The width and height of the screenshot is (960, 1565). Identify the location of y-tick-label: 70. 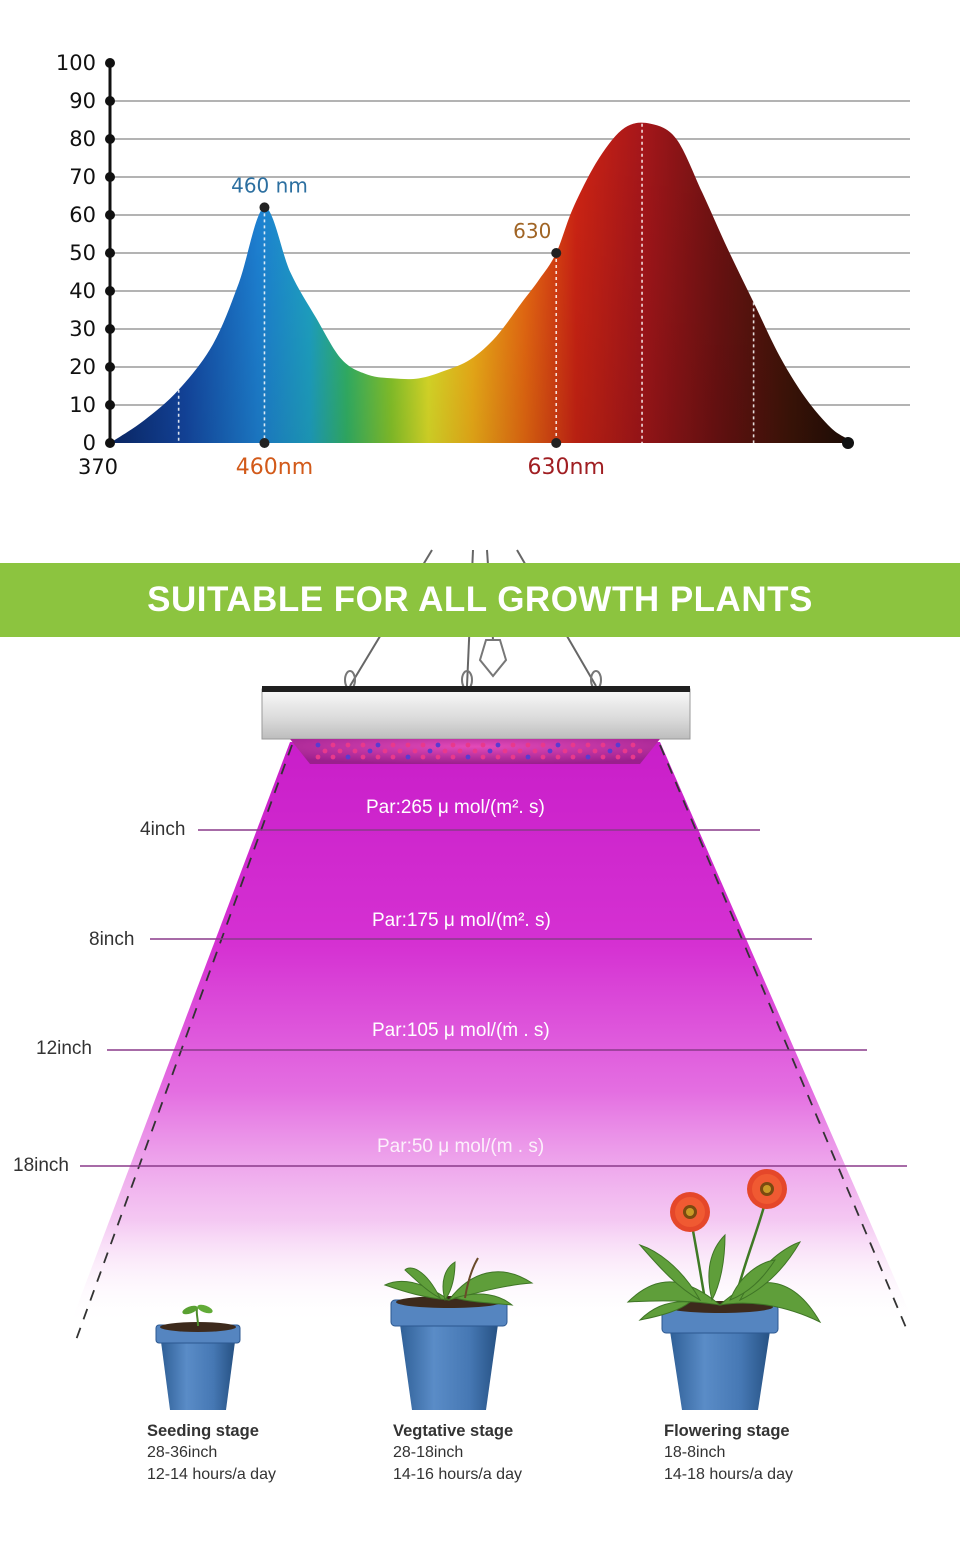
(82, 177).